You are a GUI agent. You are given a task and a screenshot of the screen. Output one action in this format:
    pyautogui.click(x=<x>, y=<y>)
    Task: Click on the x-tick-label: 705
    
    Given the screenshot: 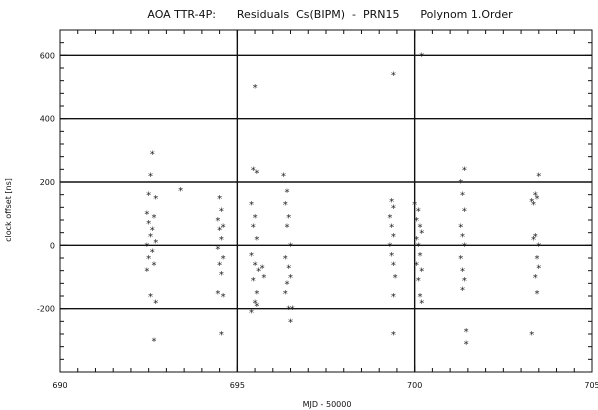 What is the action you would take?
    pyautogui.click(x=591, y=385)
    